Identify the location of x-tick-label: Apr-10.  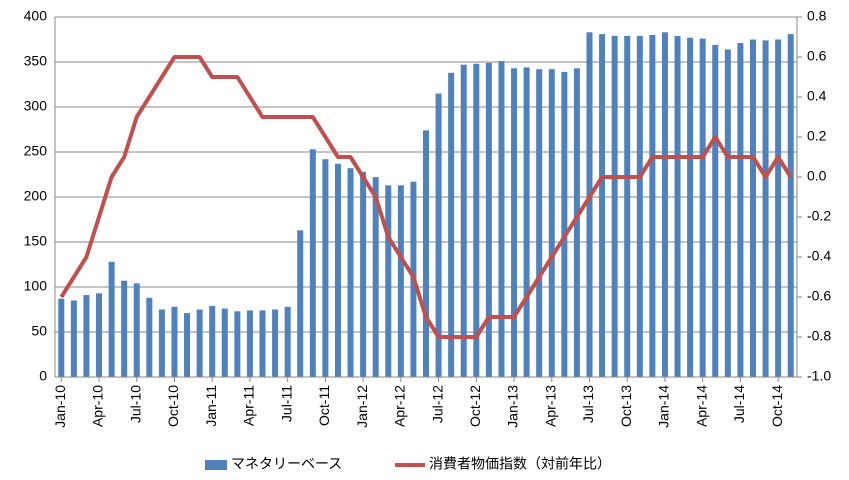
(98, 406).